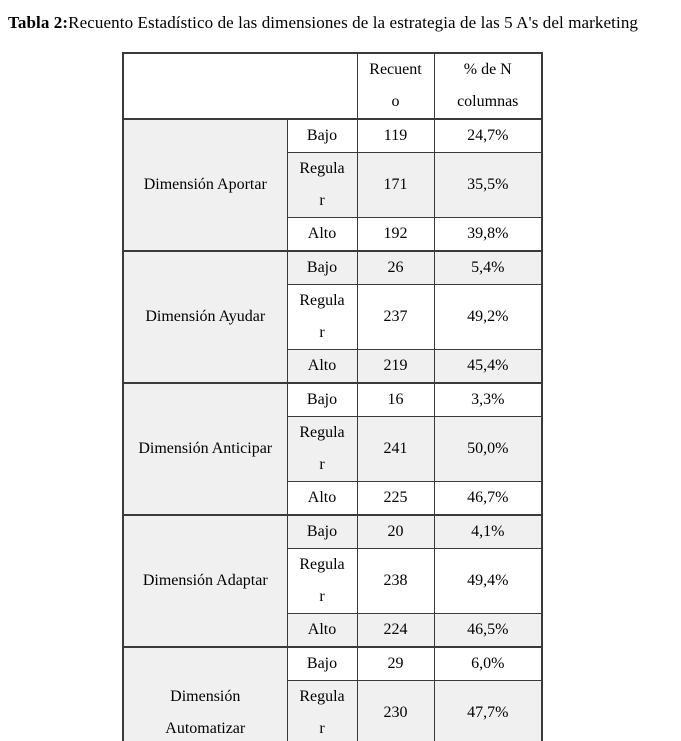 This screenshot has height=741, width=681. Describe the element at coordinates (395, 630) in the screenshot. I see `count-cell: 224` at that location.